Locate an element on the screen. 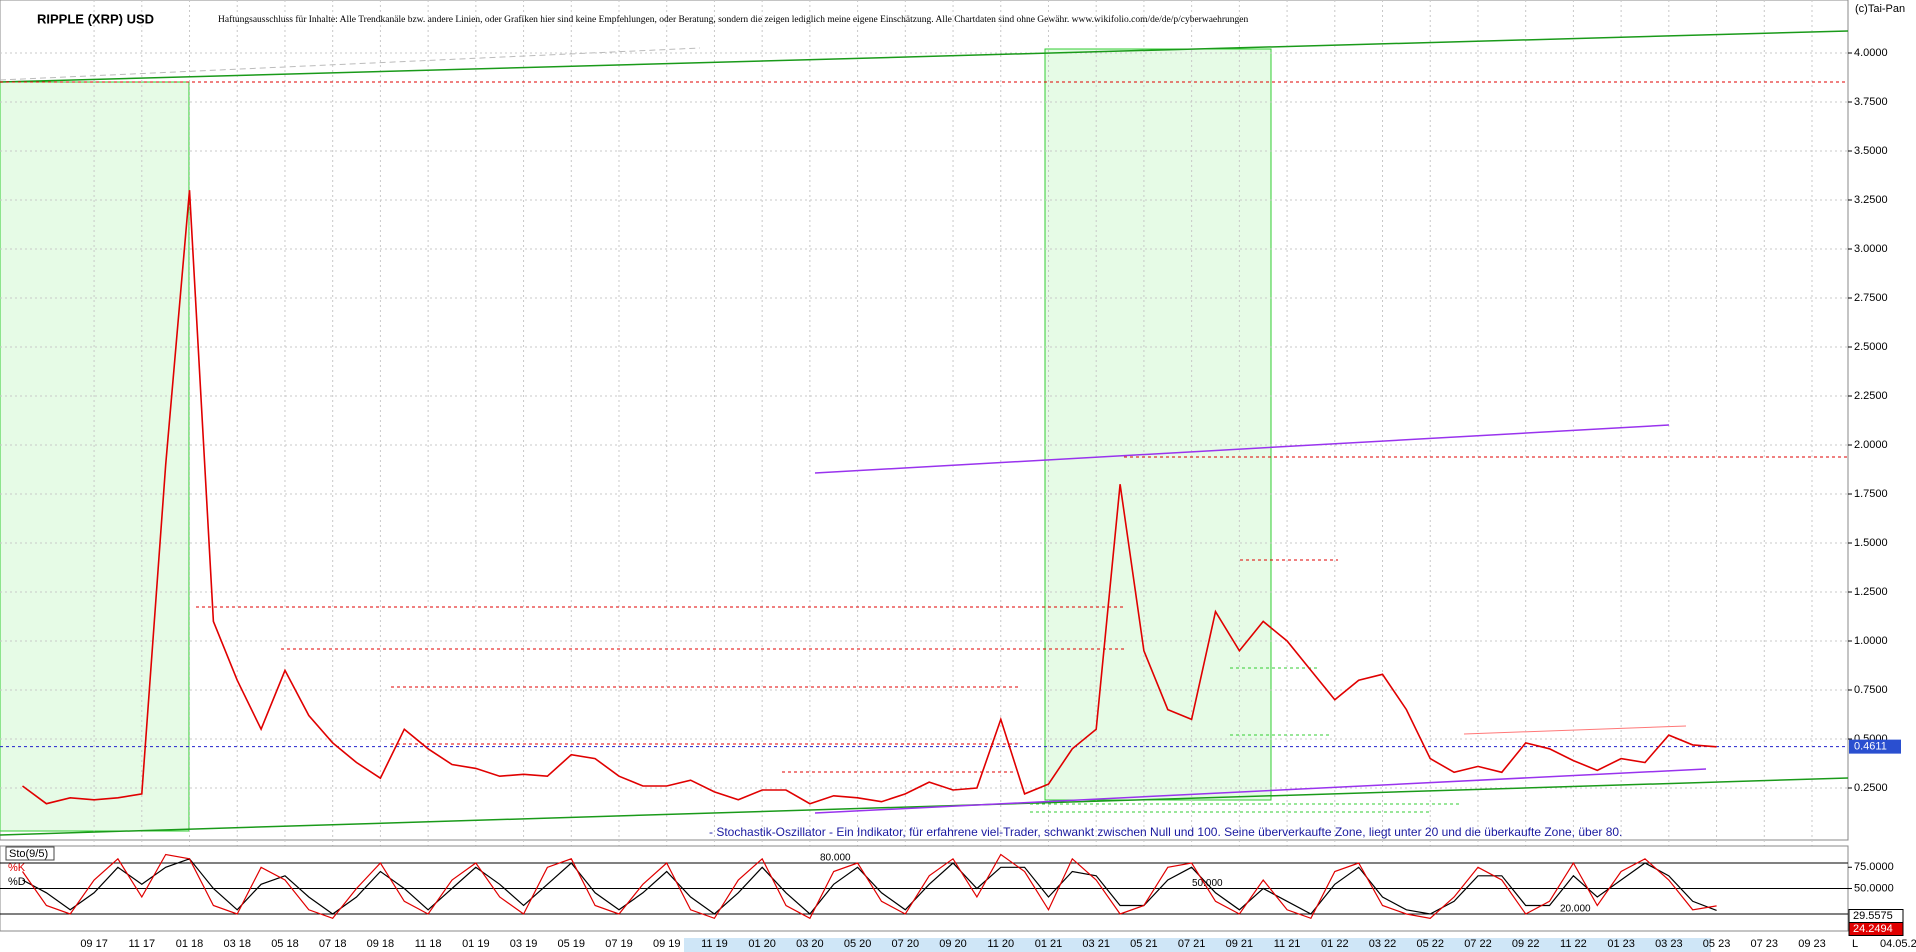 This screenshot has width=1916, height=952. axis-band is located at coordinates (1197, 945).